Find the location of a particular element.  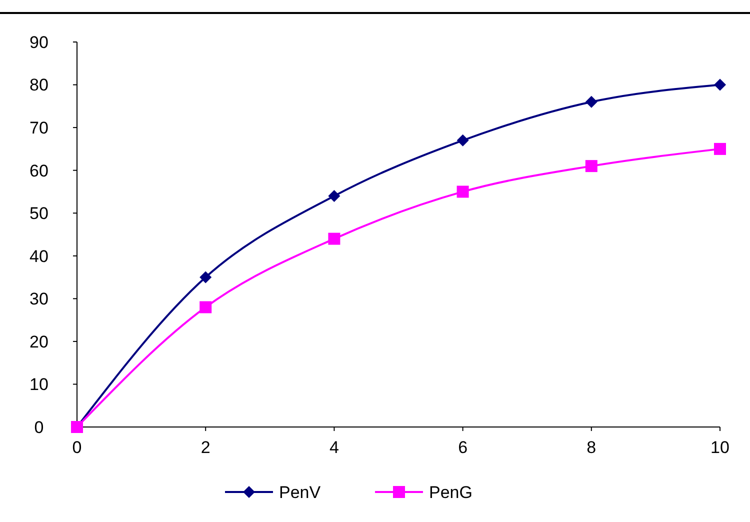

legend-label: PenV is located at coordinates (300, 492).